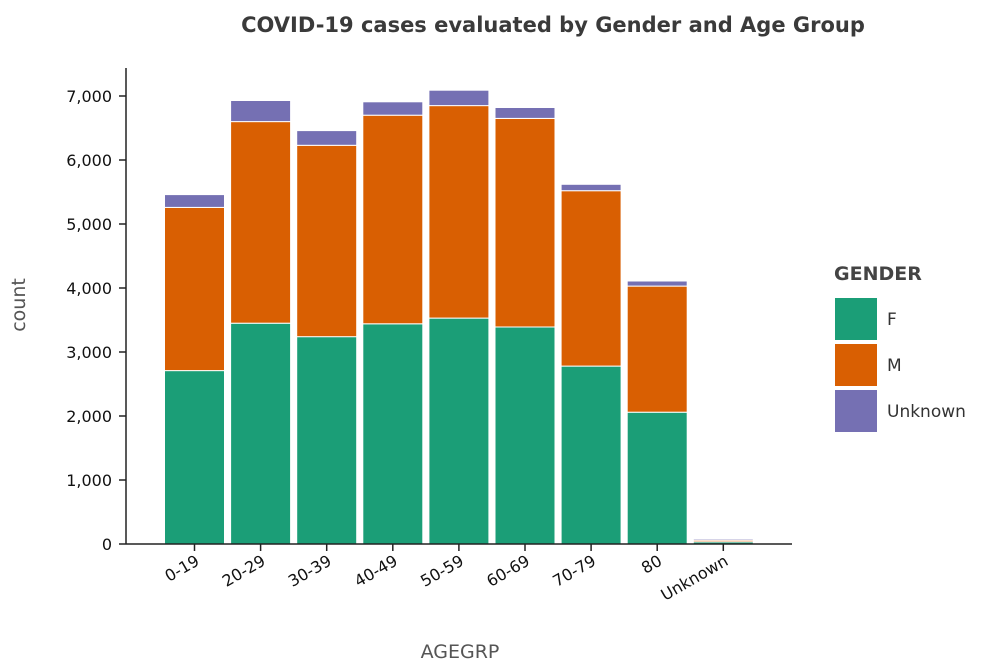 Image resolution: width=1000 pixels, height=667 pixels. Describe the element at coordinates (442, 571) in the screenshot. I see `x-tick-label: 50-59` at that location.